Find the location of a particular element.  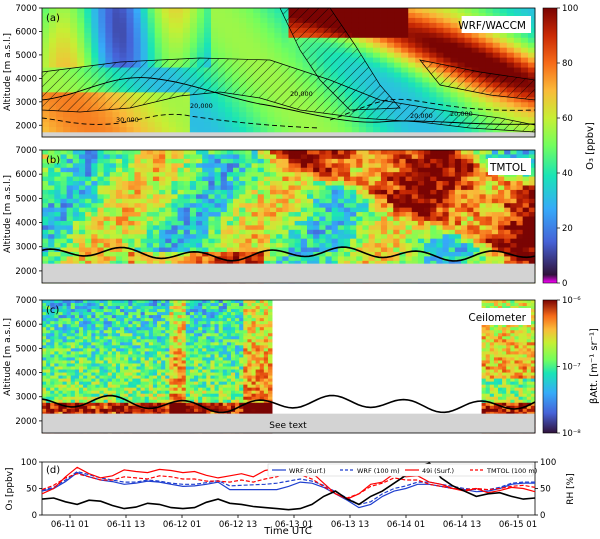

panel-title: WRF/WACCM is located at coordinates (492, 26).